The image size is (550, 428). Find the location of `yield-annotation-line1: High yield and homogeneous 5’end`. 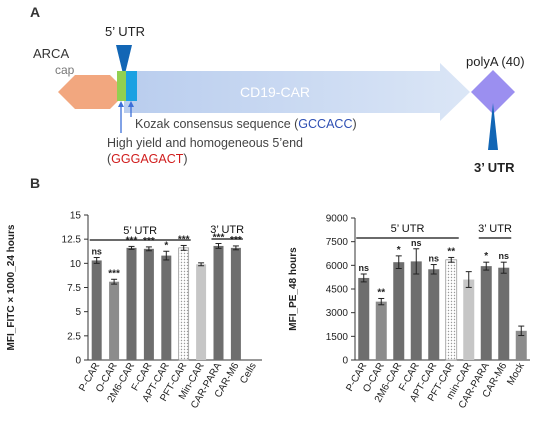

yield-annotation-line1: High yield and homogeneous 5’end is located at coordinates (205, 143).